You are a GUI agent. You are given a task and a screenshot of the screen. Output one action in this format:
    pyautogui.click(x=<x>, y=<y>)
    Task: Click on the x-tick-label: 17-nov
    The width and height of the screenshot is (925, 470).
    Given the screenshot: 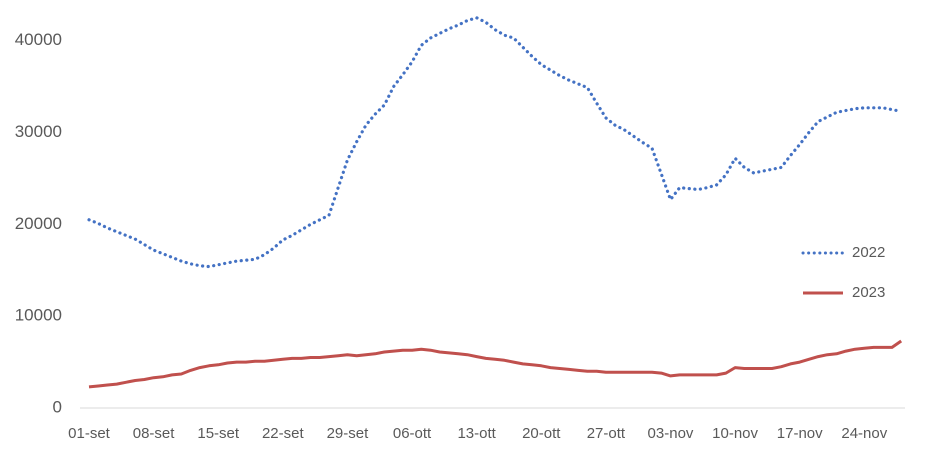 What is the action you would take?
    pyautogui.click(x=800, y=433)
    